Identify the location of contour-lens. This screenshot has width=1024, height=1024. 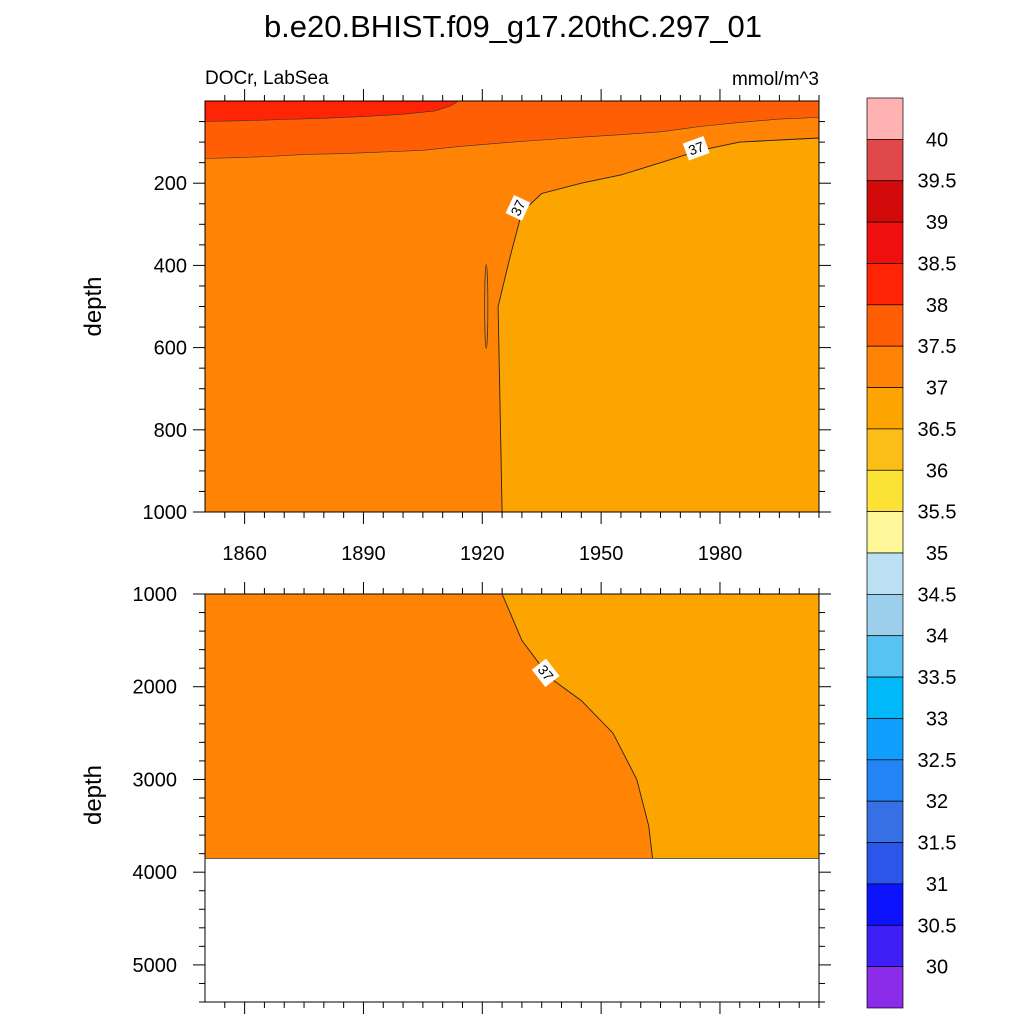
(486, 306).